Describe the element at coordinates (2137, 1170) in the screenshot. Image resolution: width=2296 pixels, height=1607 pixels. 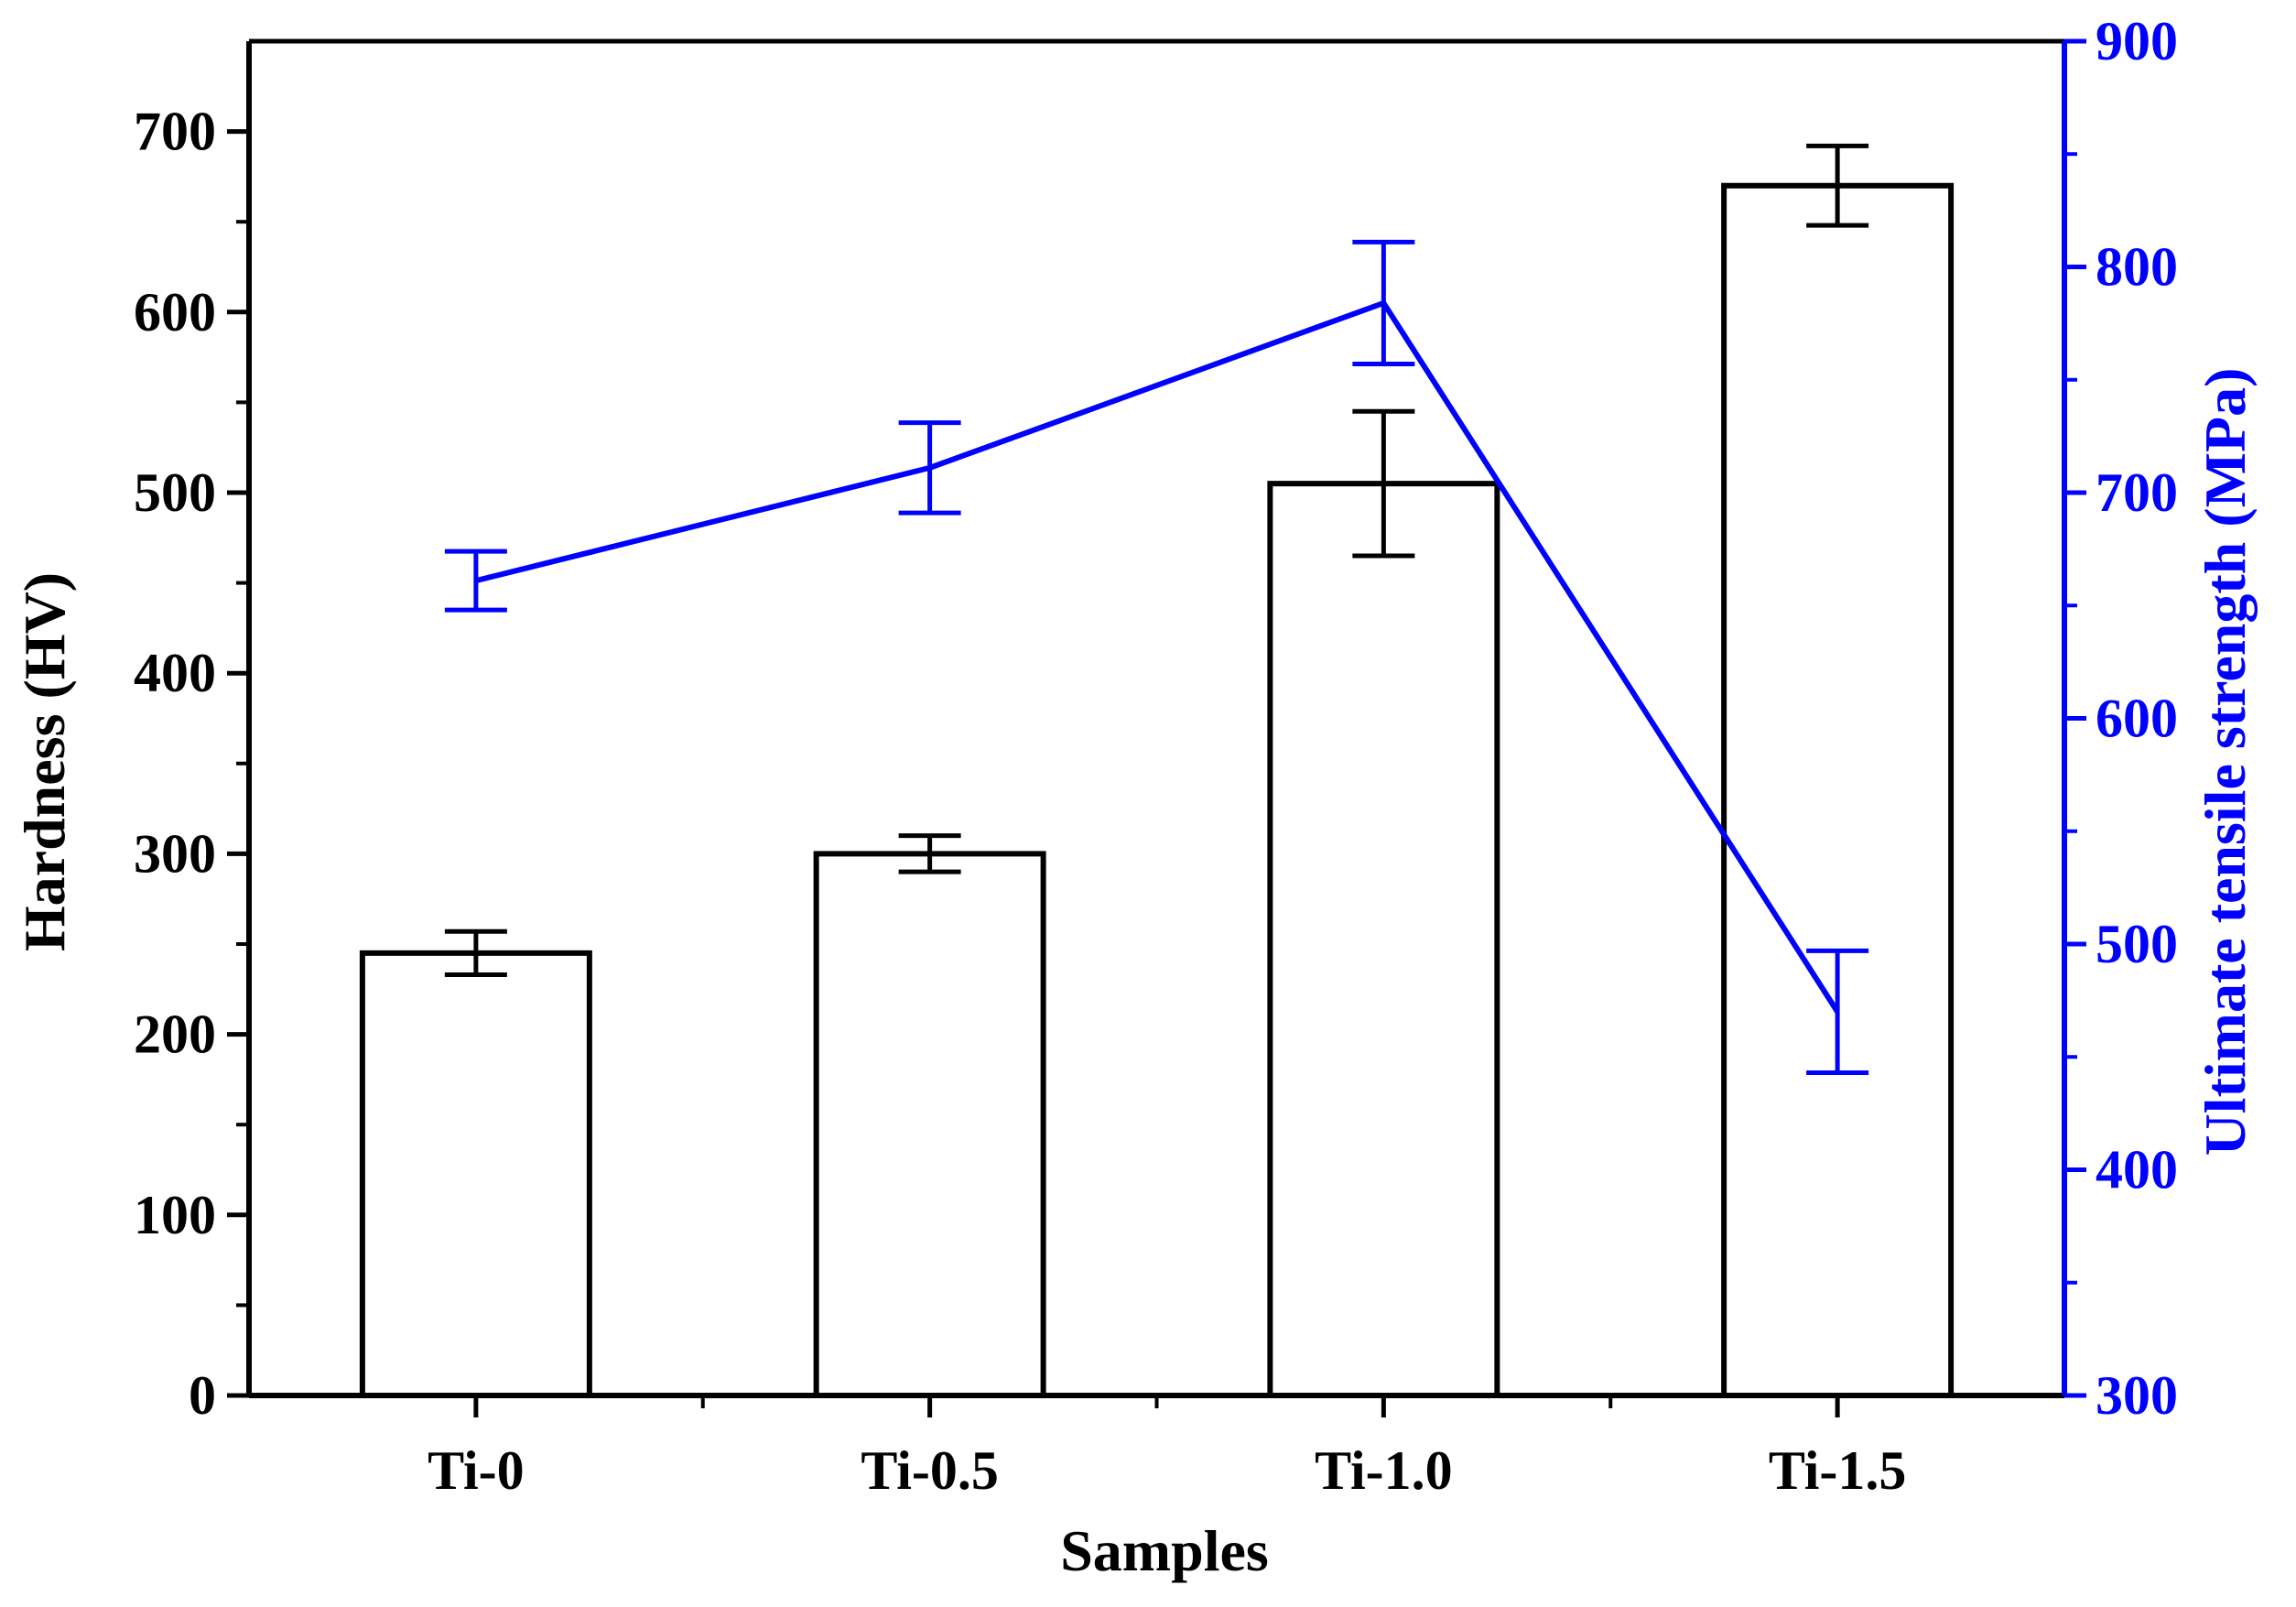
I see `y-right-tick-label: 400` at that location.